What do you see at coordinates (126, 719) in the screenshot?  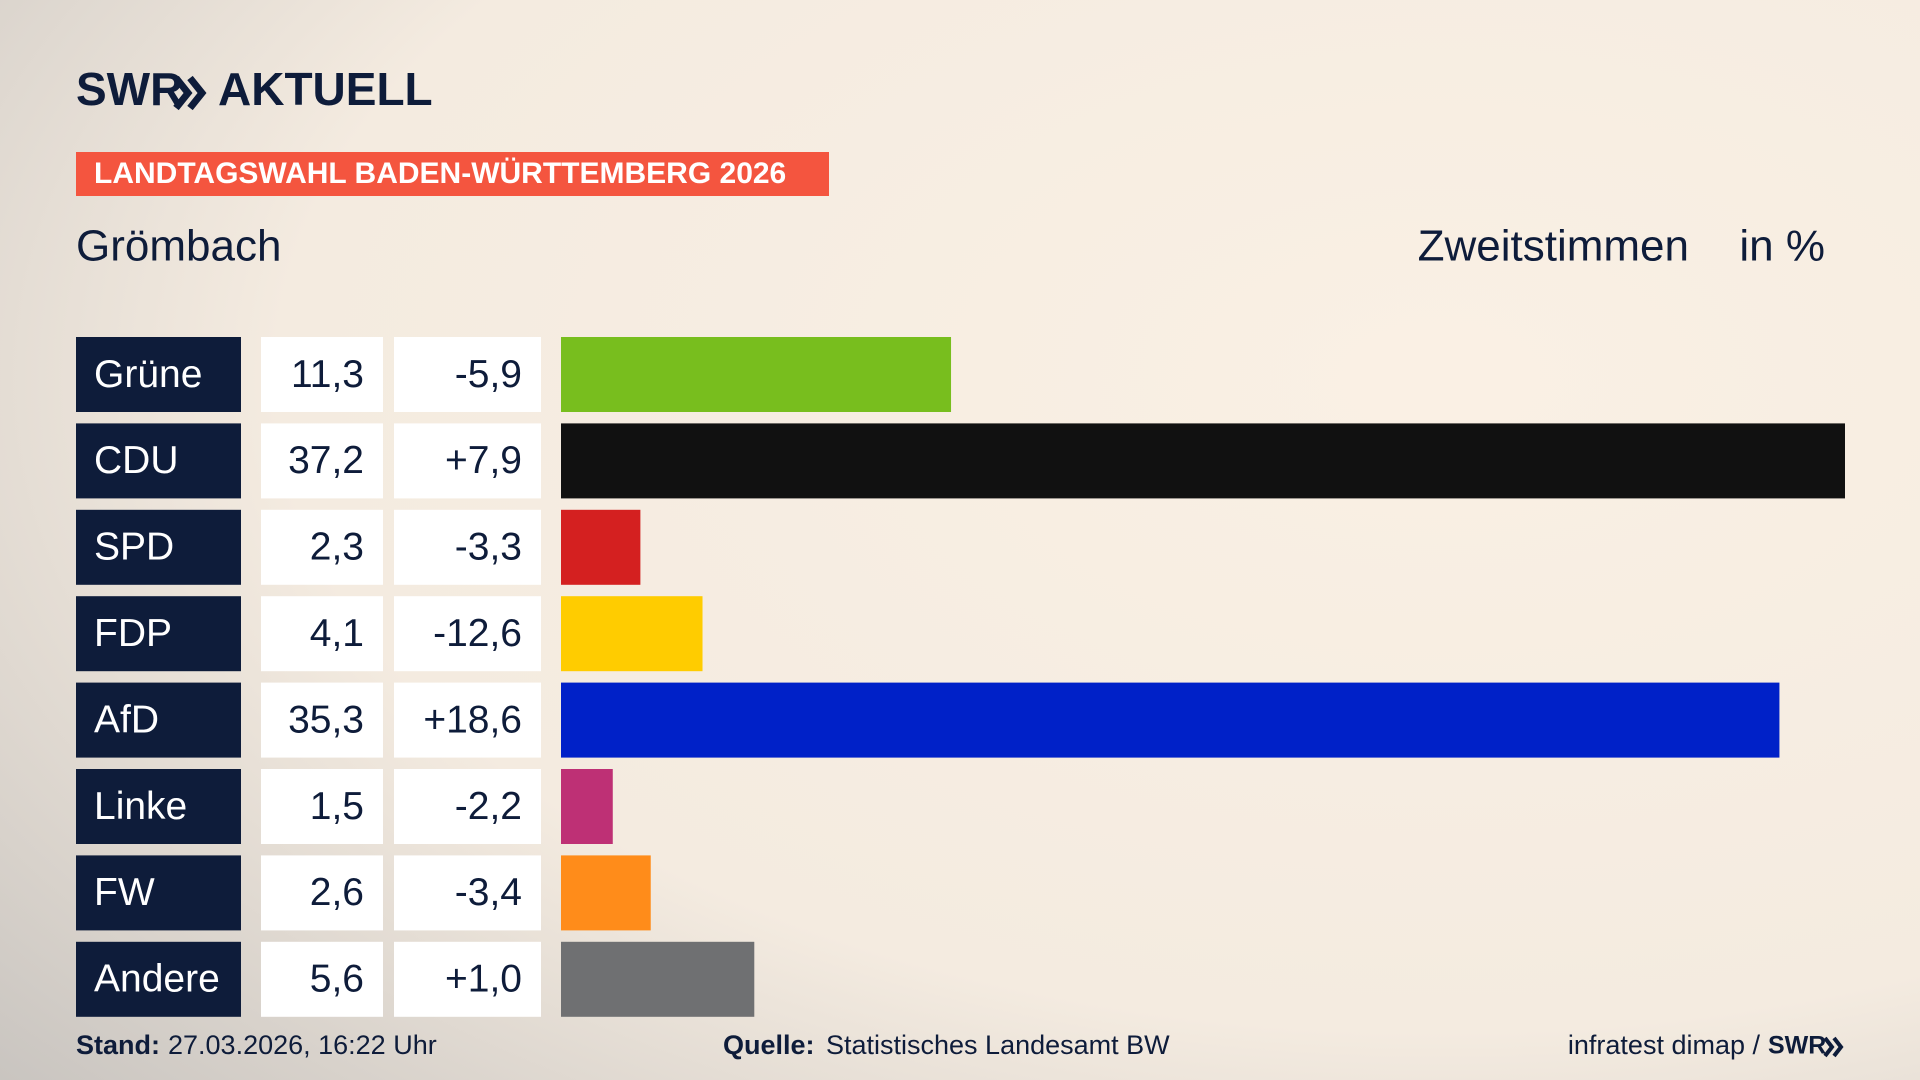 I see `party-name: AfD` at bounding box center [126, 719].